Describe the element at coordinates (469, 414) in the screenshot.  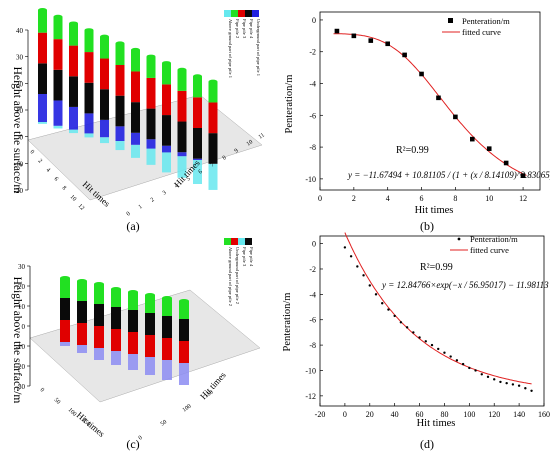
I see `x-tick-label: 100` at that location.